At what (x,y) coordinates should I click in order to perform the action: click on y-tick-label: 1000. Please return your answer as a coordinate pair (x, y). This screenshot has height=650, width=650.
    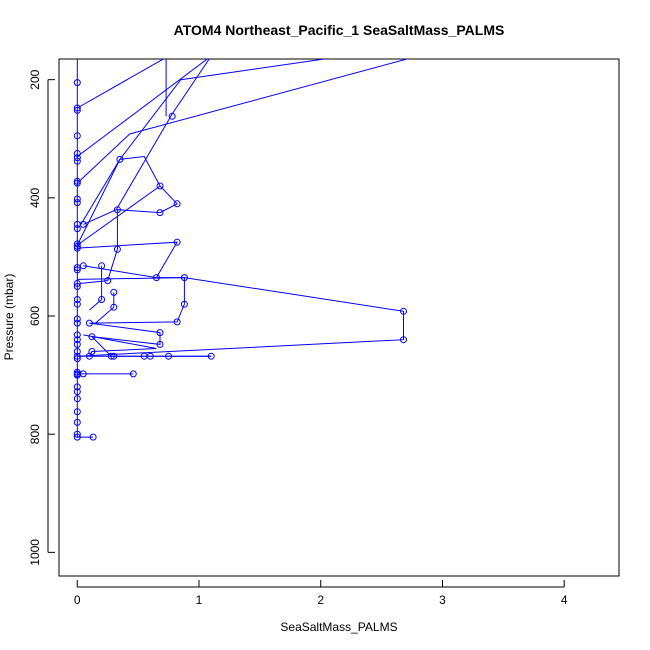
    Looking at the image, I should click on (35, 552).